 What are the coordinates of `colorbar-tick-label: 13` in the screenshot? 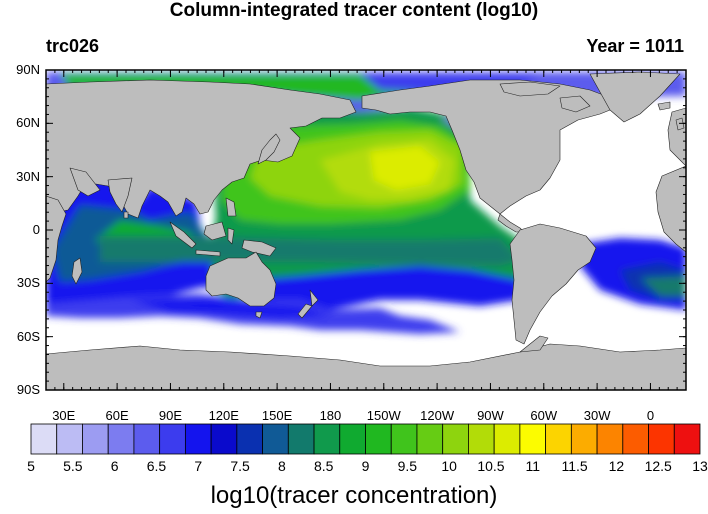 It's located at (700, 466).